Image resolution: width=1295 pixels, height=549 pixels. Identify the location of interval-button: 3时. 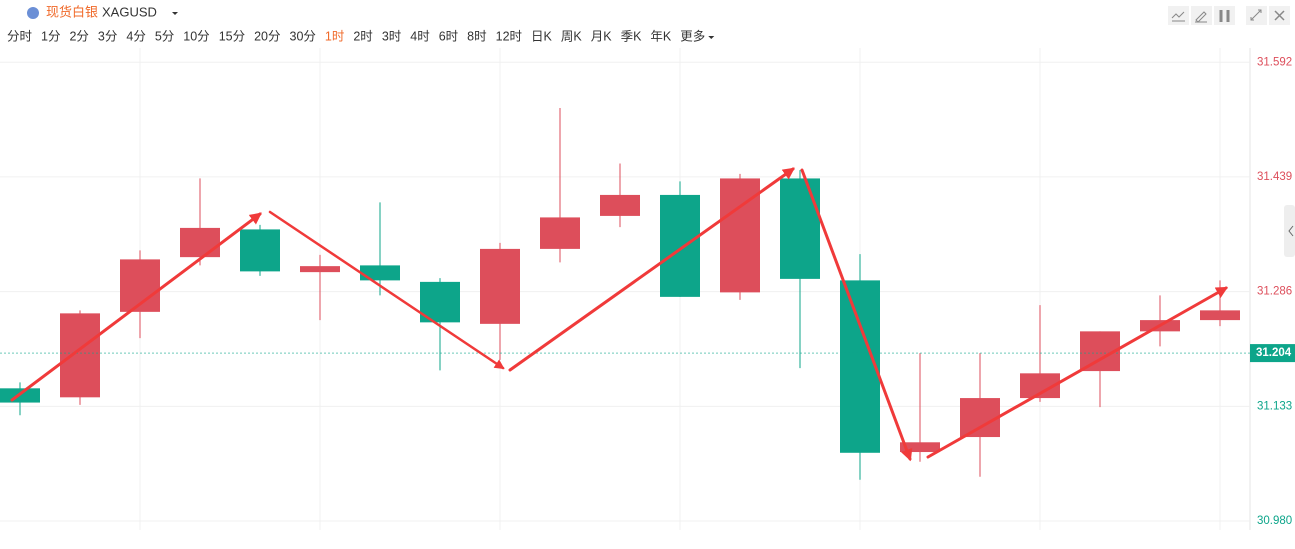
(392, 36).